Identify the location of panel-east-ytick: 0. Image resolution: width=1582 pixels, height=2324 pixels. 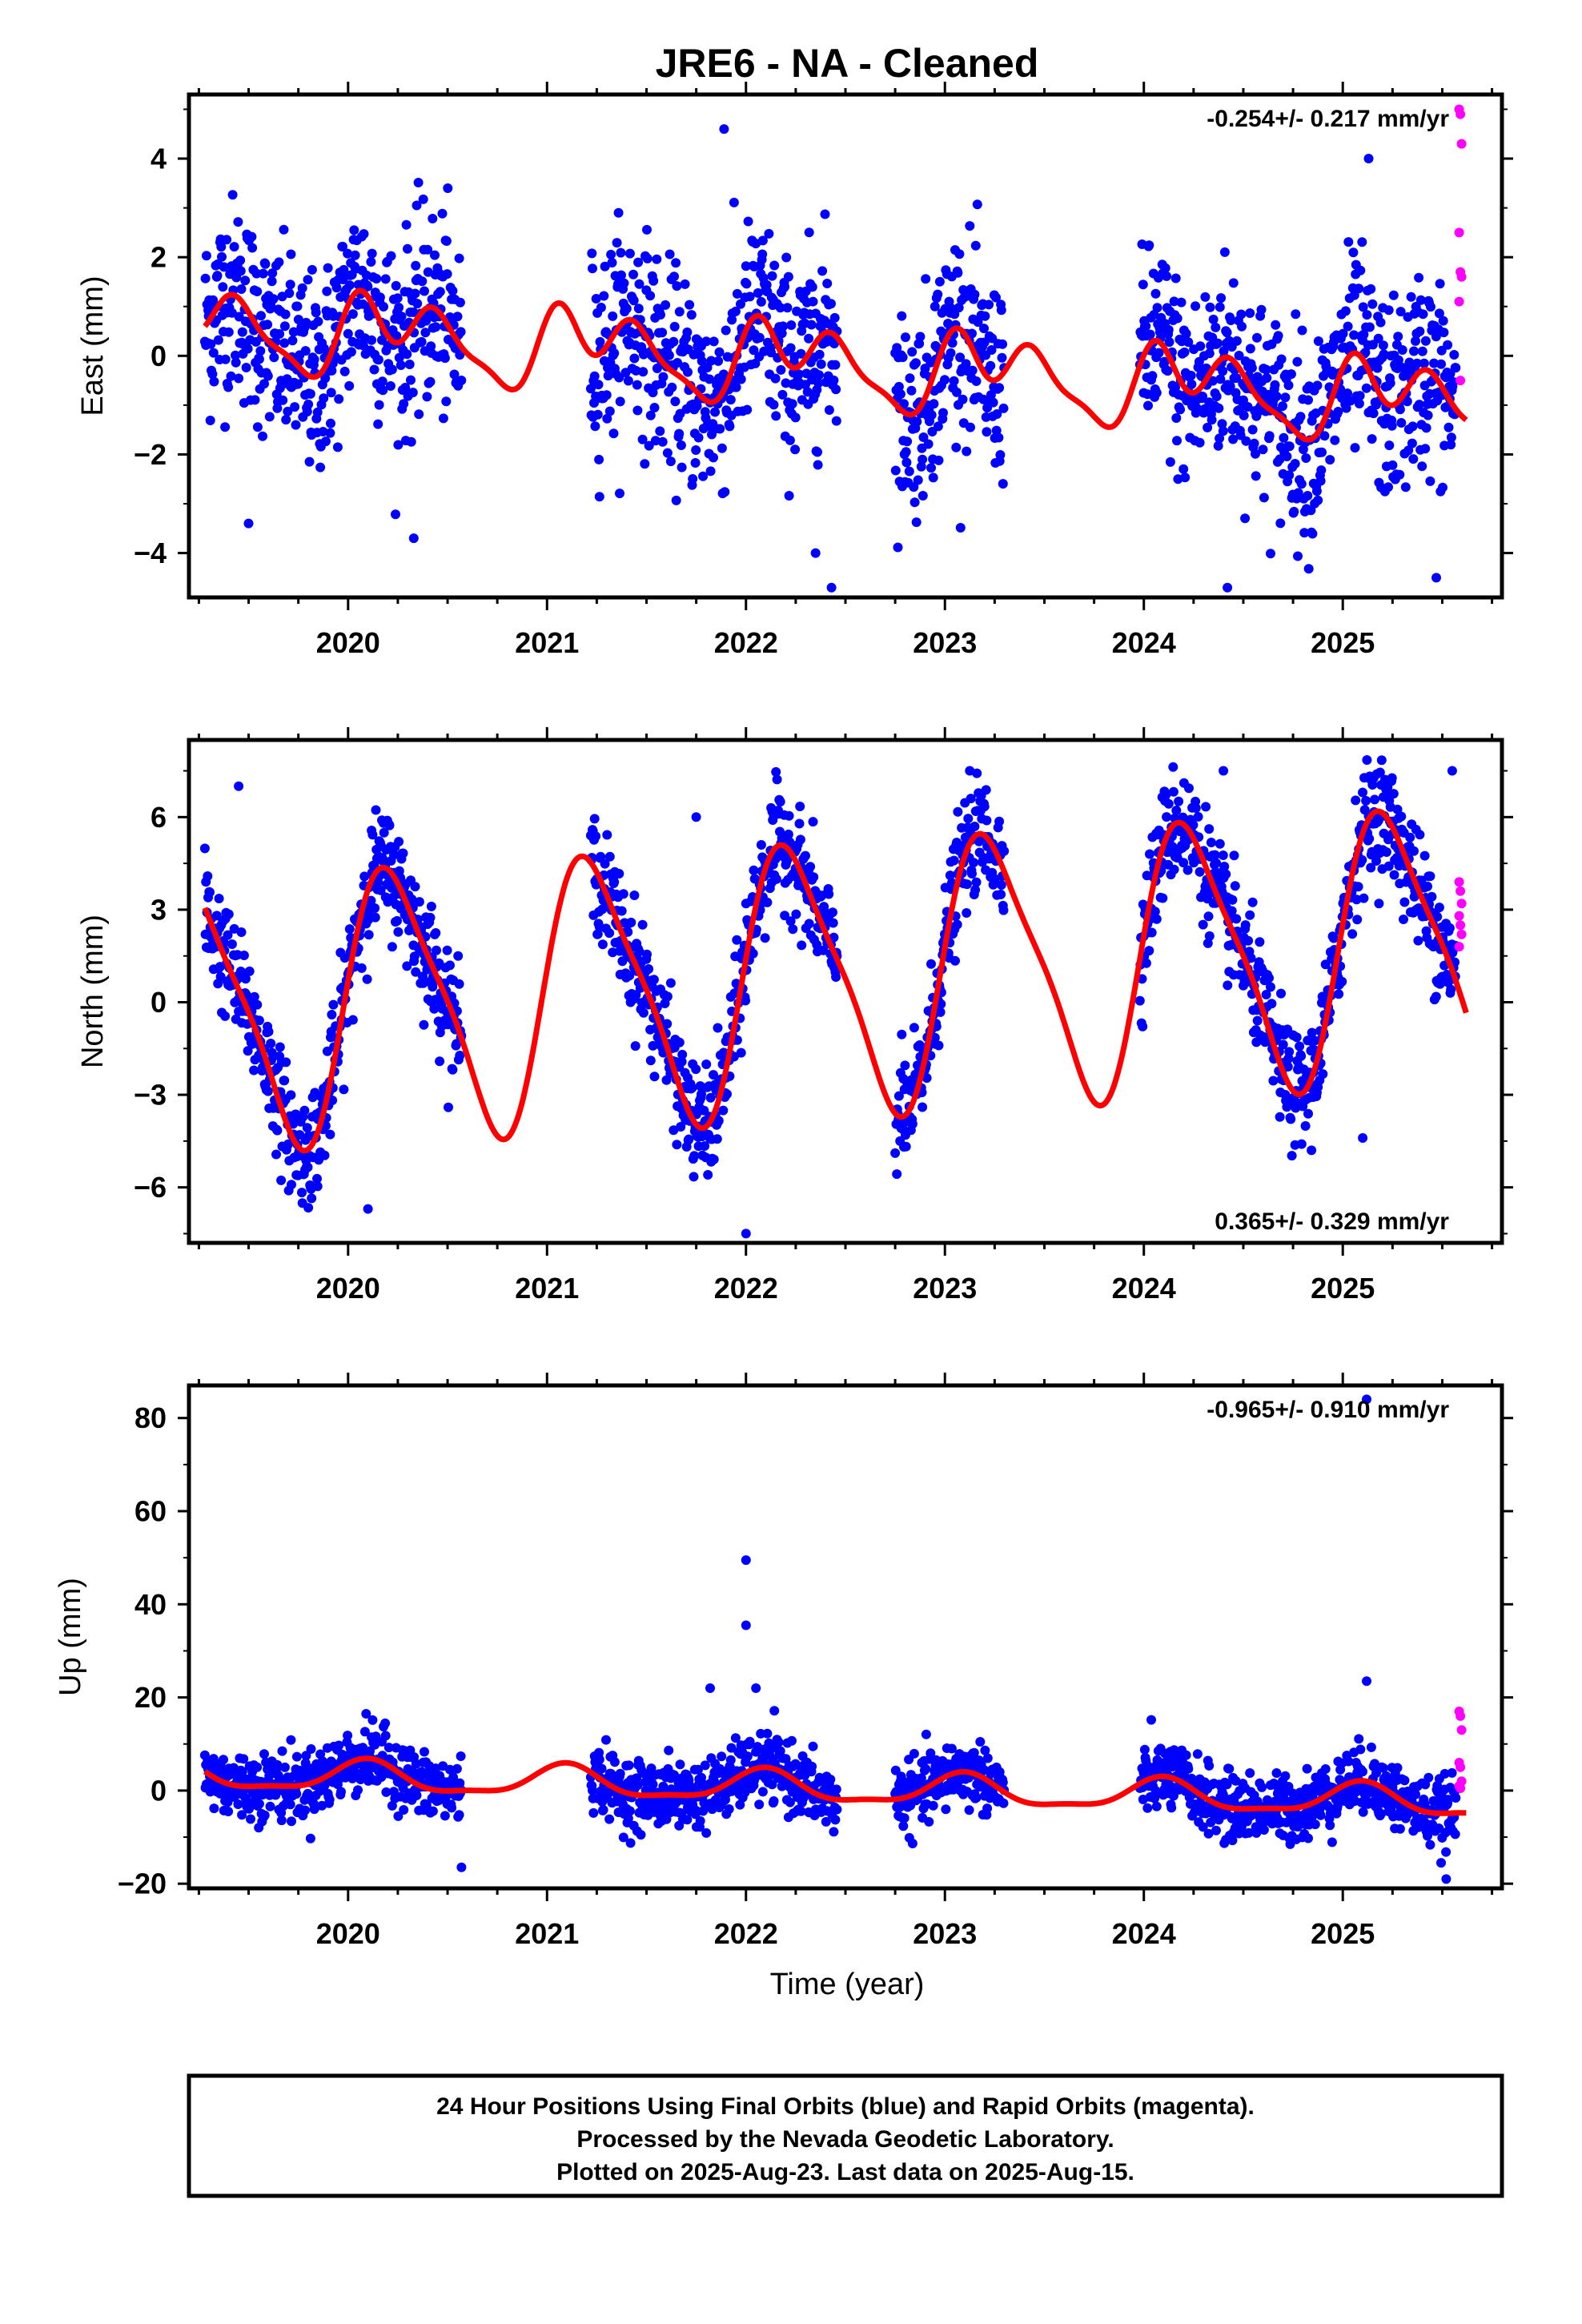
(159, 356).